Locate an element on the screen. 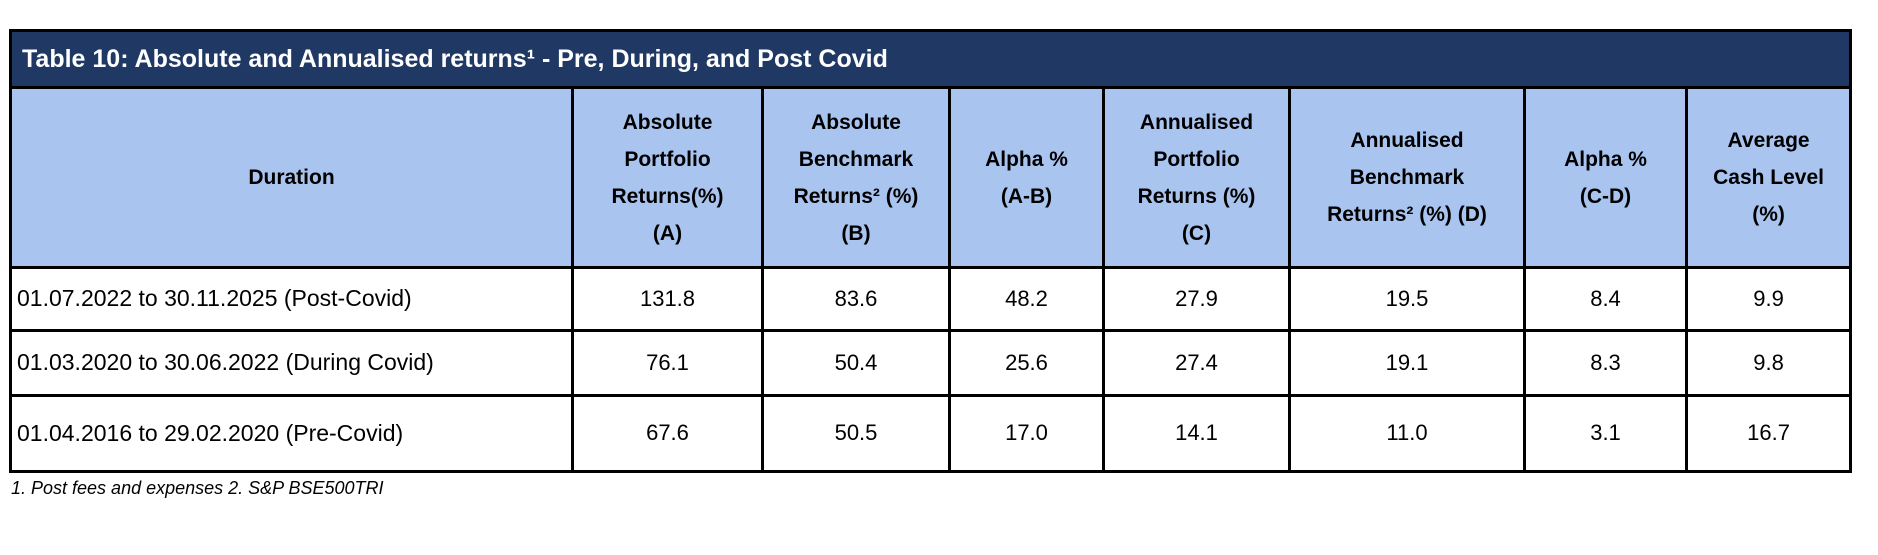 Image resolution: width=1878 pixels, height=555 pixels. value-cell: 8.3 is located at coordinates (1605, 363).